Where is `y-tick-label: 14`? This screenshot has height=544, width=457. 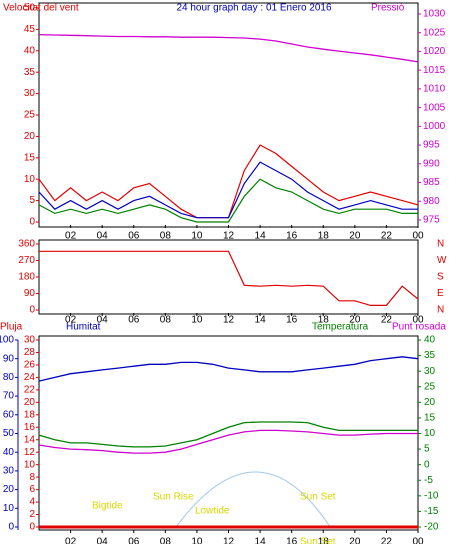 y-tick-label: 14 is located at coordinates (30, 439).